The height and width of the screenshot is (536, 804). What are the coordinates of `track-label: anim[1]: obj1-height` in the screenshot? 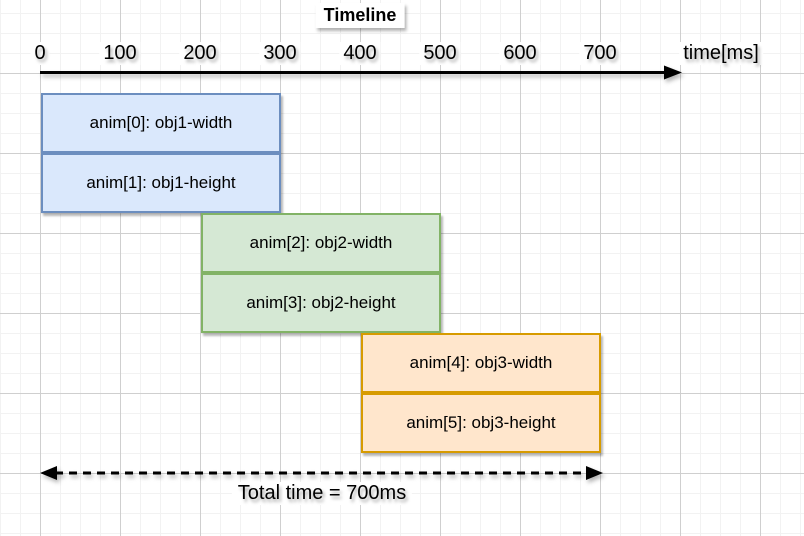 It's located at (161, 182).